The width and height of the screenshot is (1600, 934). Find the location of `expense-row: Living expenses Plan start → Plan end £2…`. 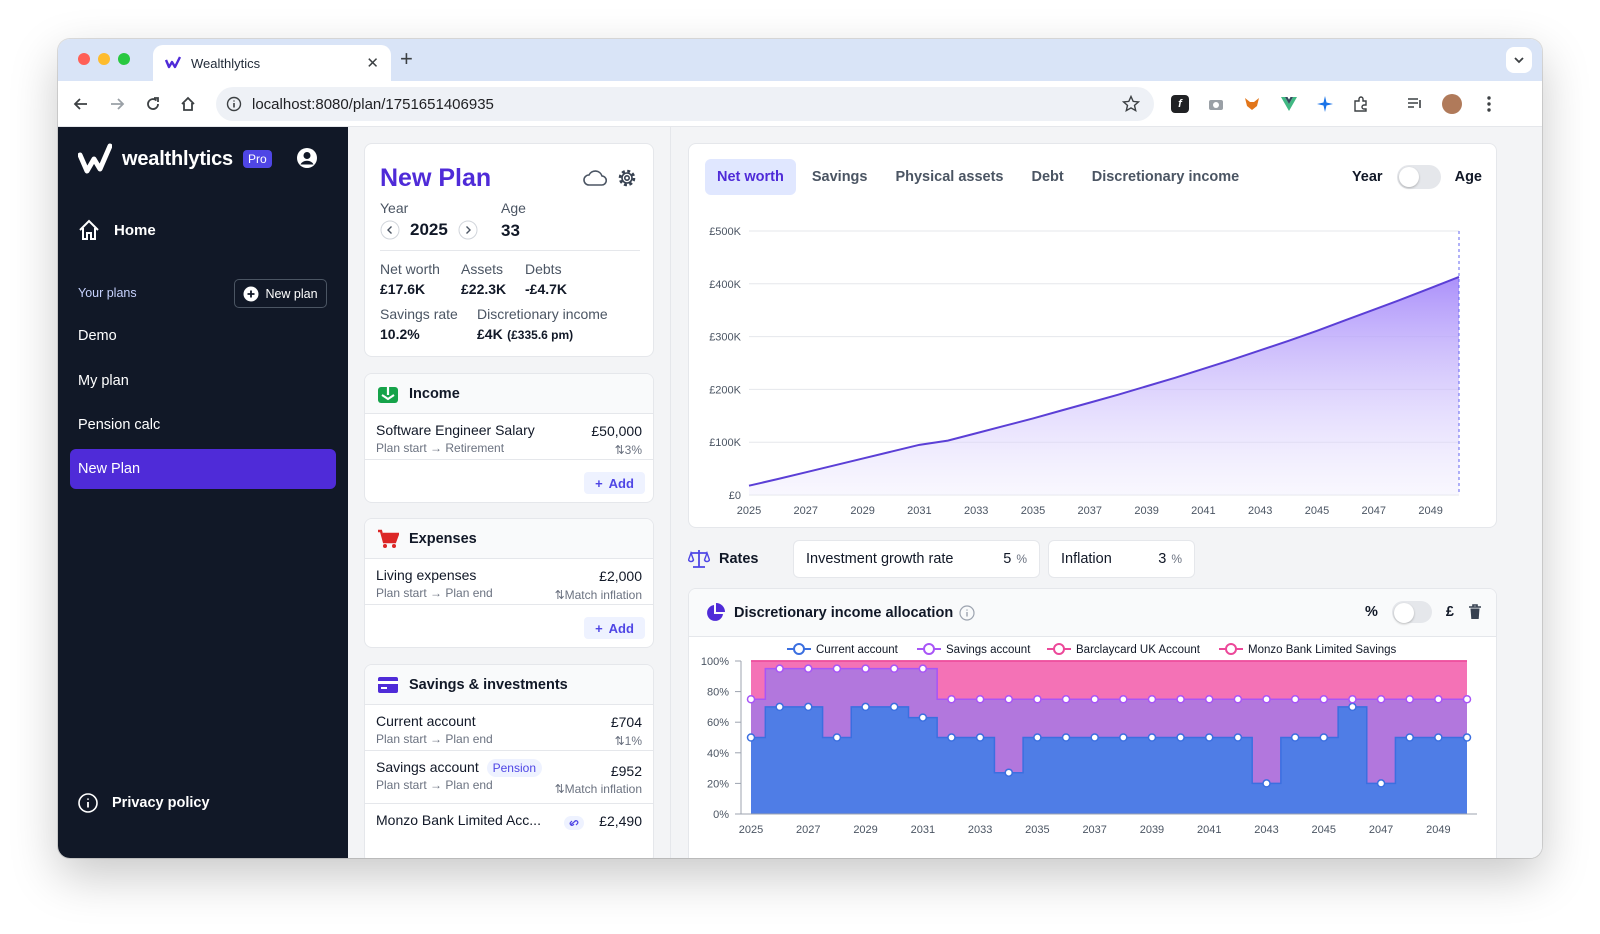

expense-row: Living expenses Plan start → Plan end £2… is located at coordinates (509, 582).